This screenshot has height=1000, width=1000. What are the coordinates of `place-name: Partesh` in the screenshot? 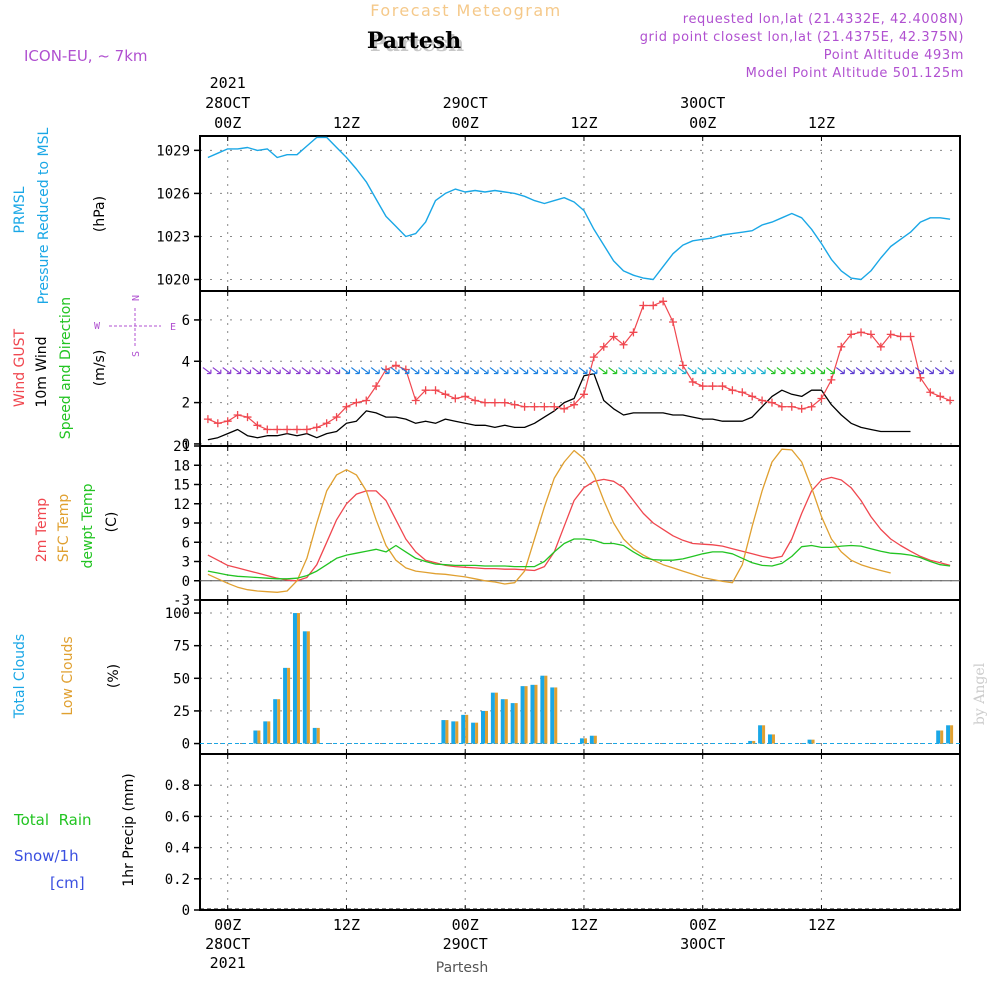 It's located at (414, 41).